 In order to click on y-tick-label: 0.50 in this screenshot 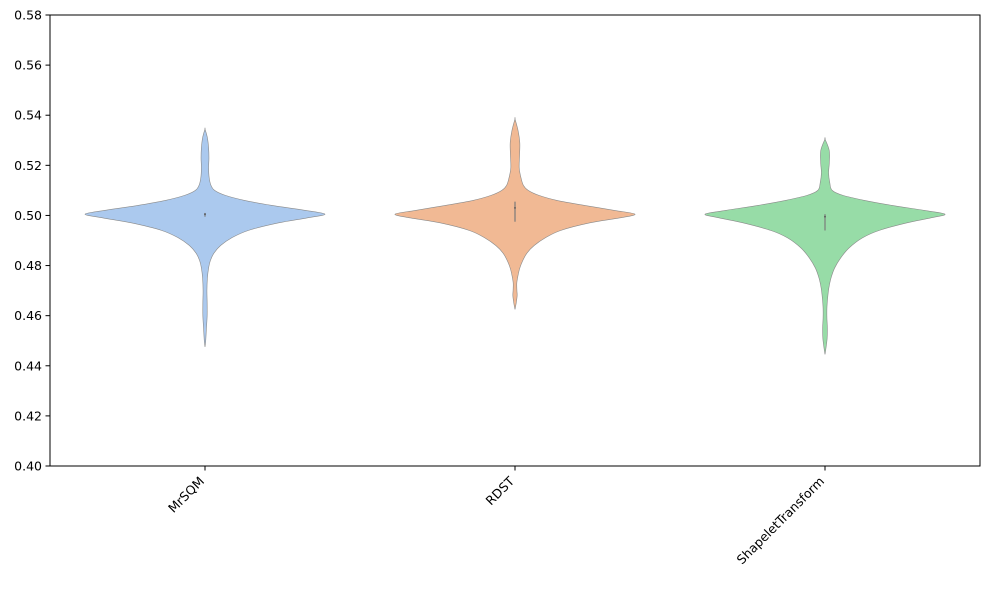, I will do `click(28, 215)`.